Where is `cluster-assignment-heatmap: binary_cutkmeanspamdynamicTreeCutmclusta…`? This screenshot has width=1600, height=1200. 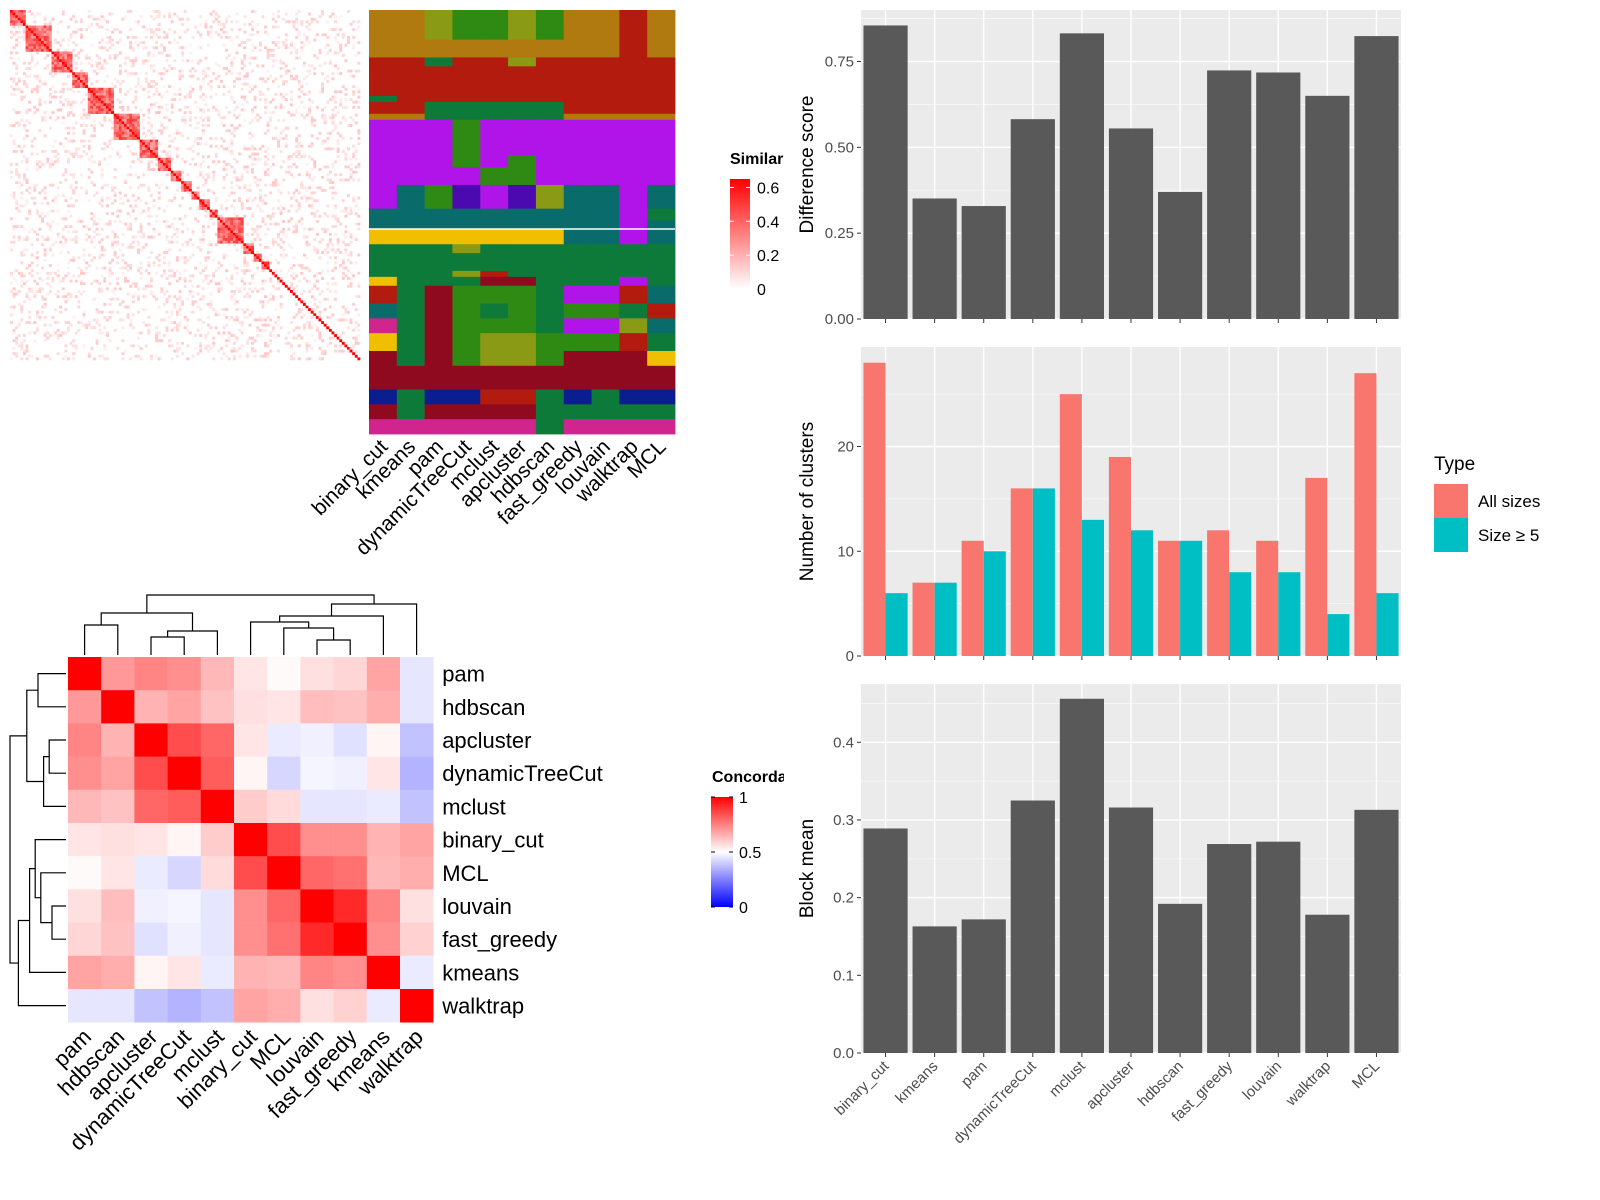 cluster-assignment-heatmap: binary_cutkmeanspamdynamicTreeCutmclusta… is located at coordinates (492, 285).